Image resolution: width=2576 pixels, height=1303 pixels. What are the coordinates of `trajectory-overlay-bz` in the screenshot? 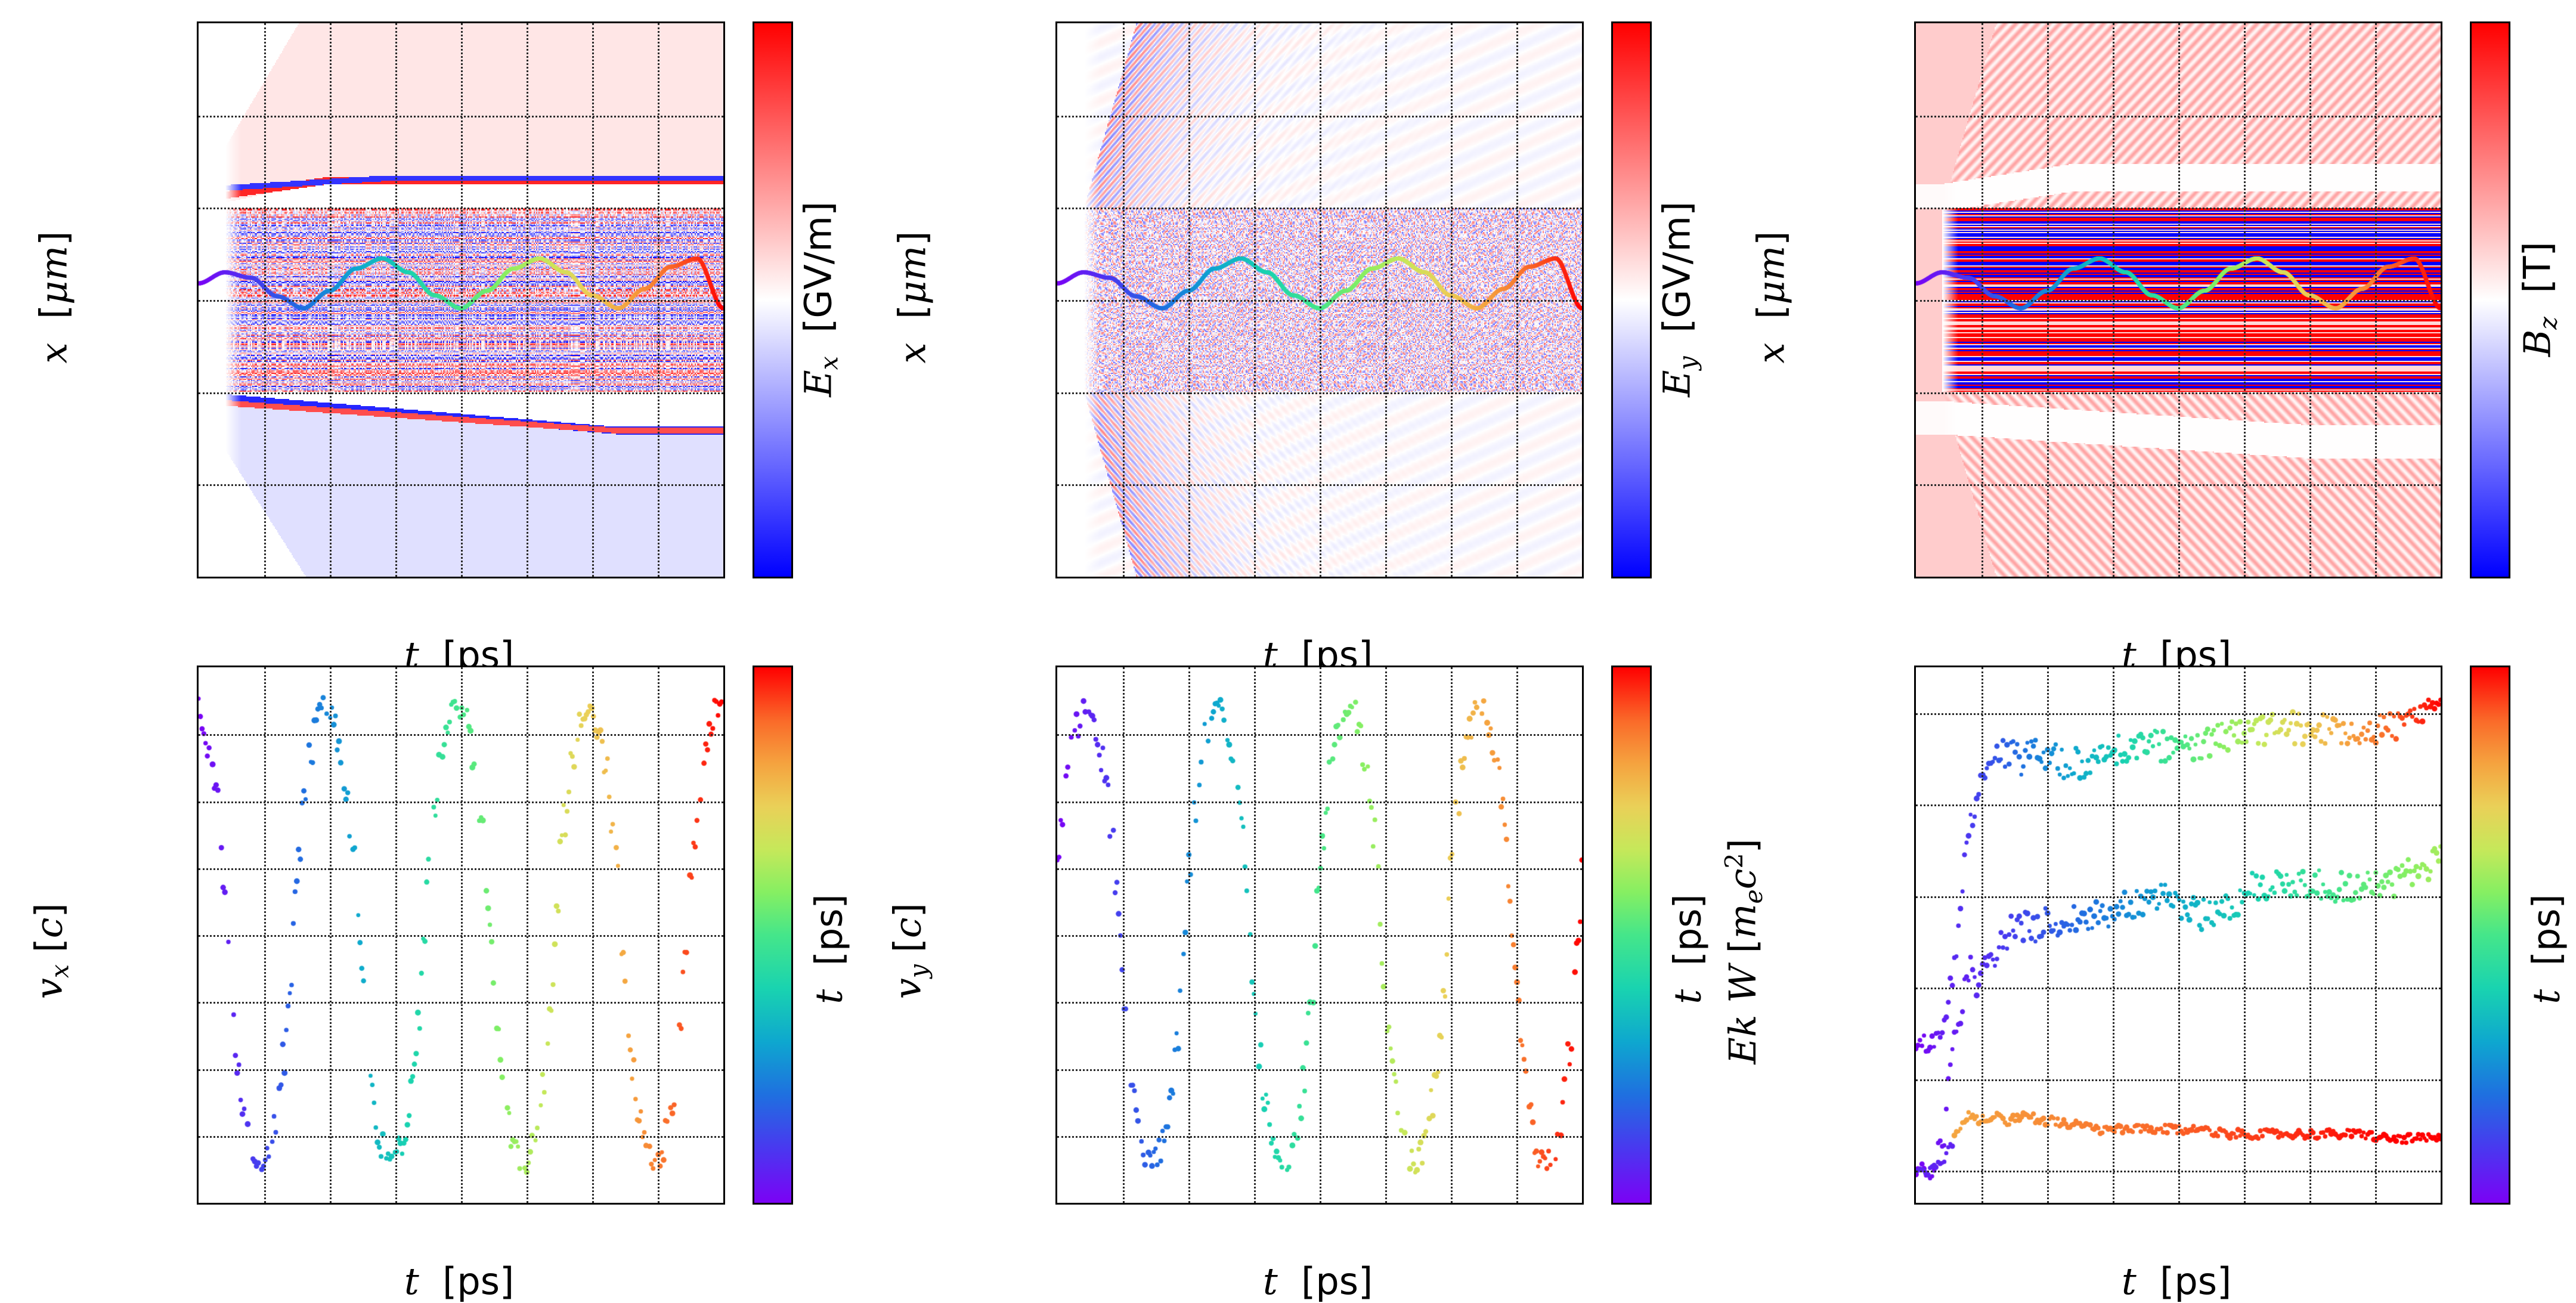 It's located at (2178, 300).